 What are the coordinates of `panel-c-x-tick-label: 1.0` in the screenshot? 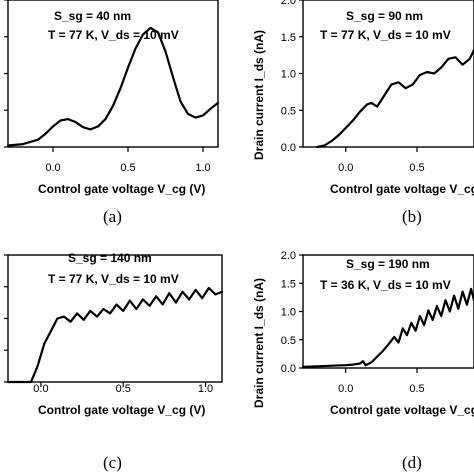 It's located at (205, 389).